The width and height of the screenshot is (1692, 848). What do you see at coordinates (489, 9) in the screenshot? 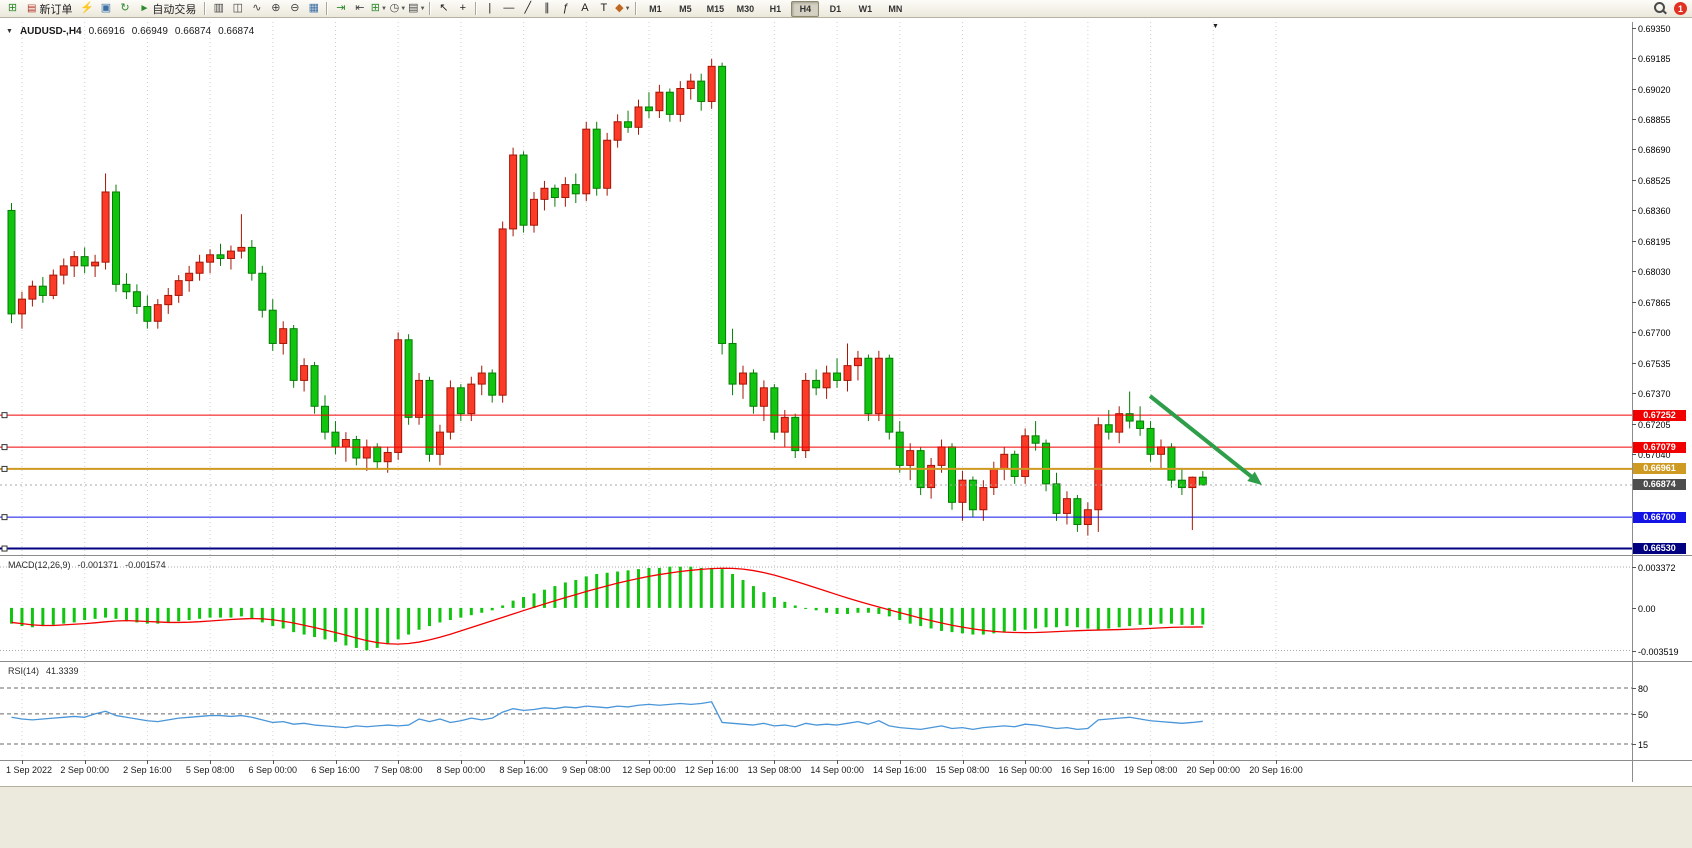
I see `vertical-line-icon: |` at bounding box center [489, 9].